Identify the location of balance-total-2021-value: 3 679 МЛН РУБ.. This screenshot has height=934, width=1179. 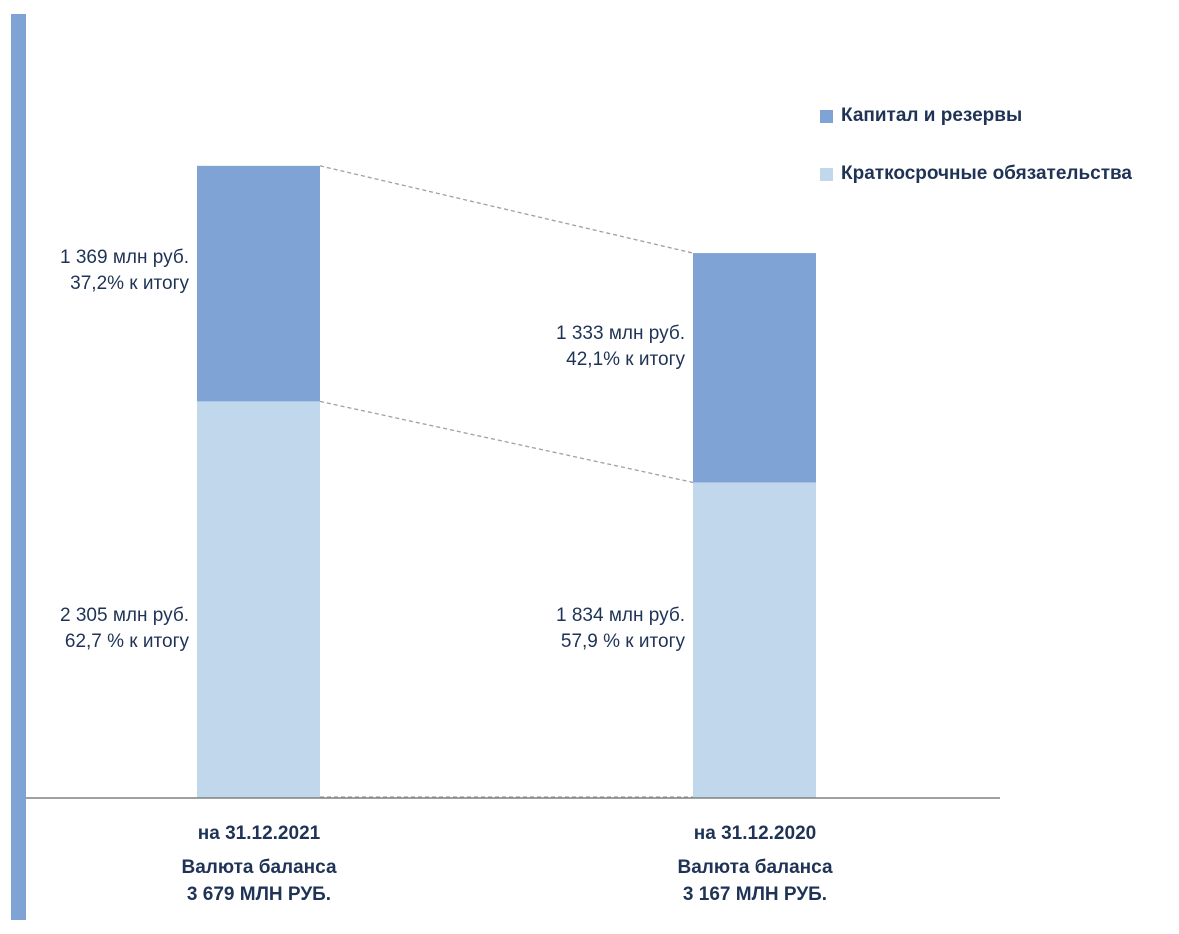
(258, 894).